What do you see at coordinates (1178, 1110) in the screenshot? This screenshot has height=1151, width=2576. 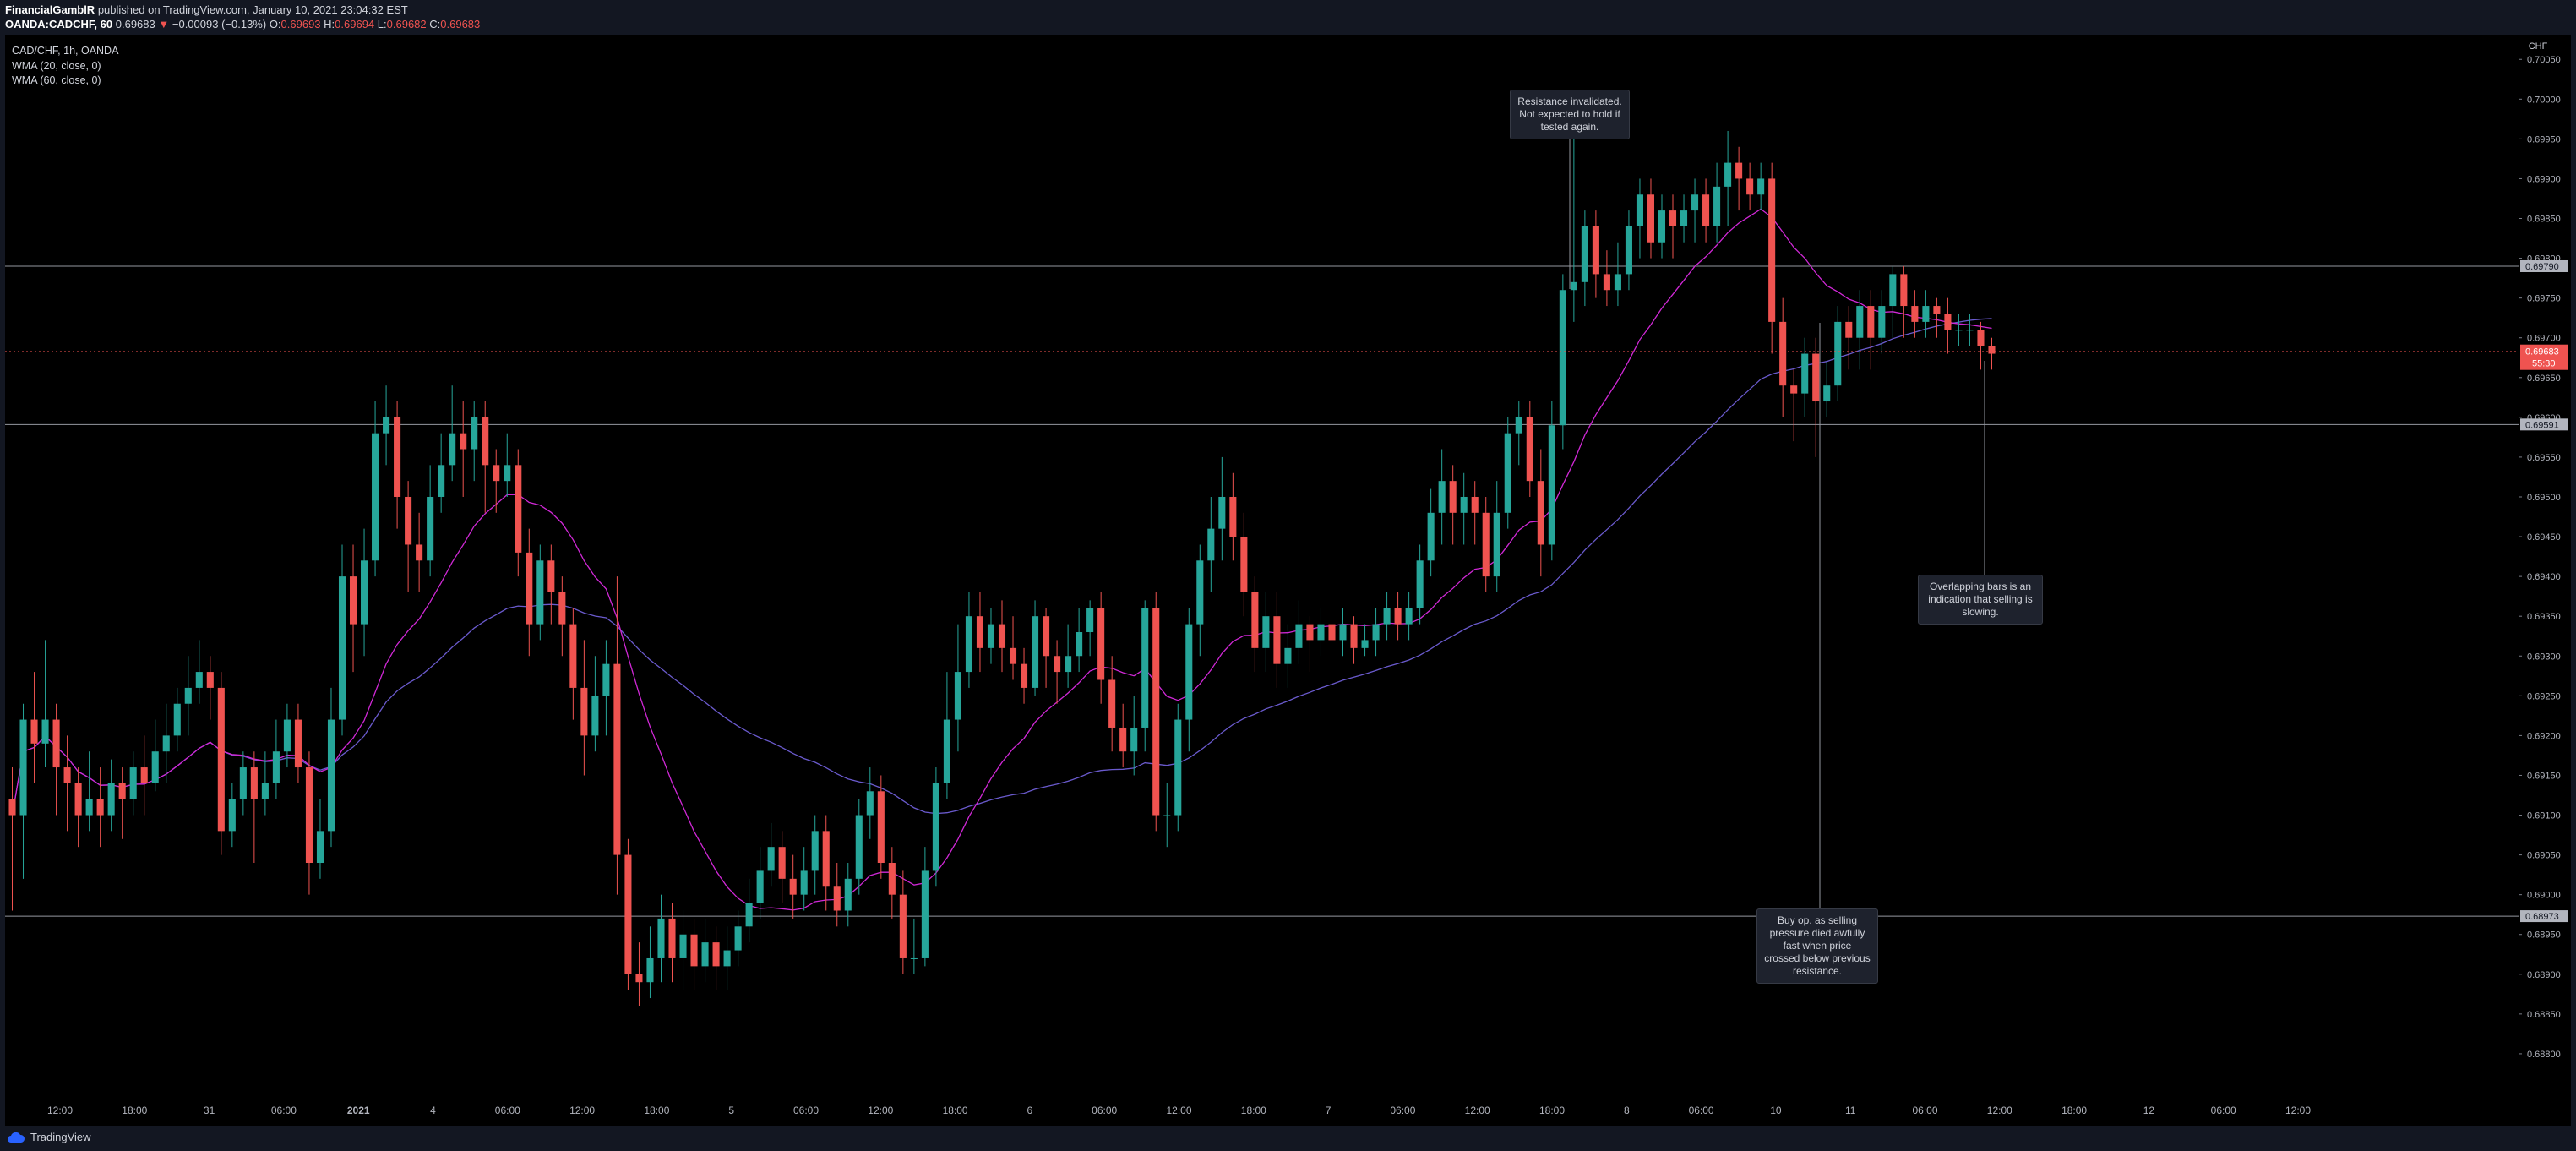 I see `x-tick-label: 12:00` at bounding box center [1178, 1110].